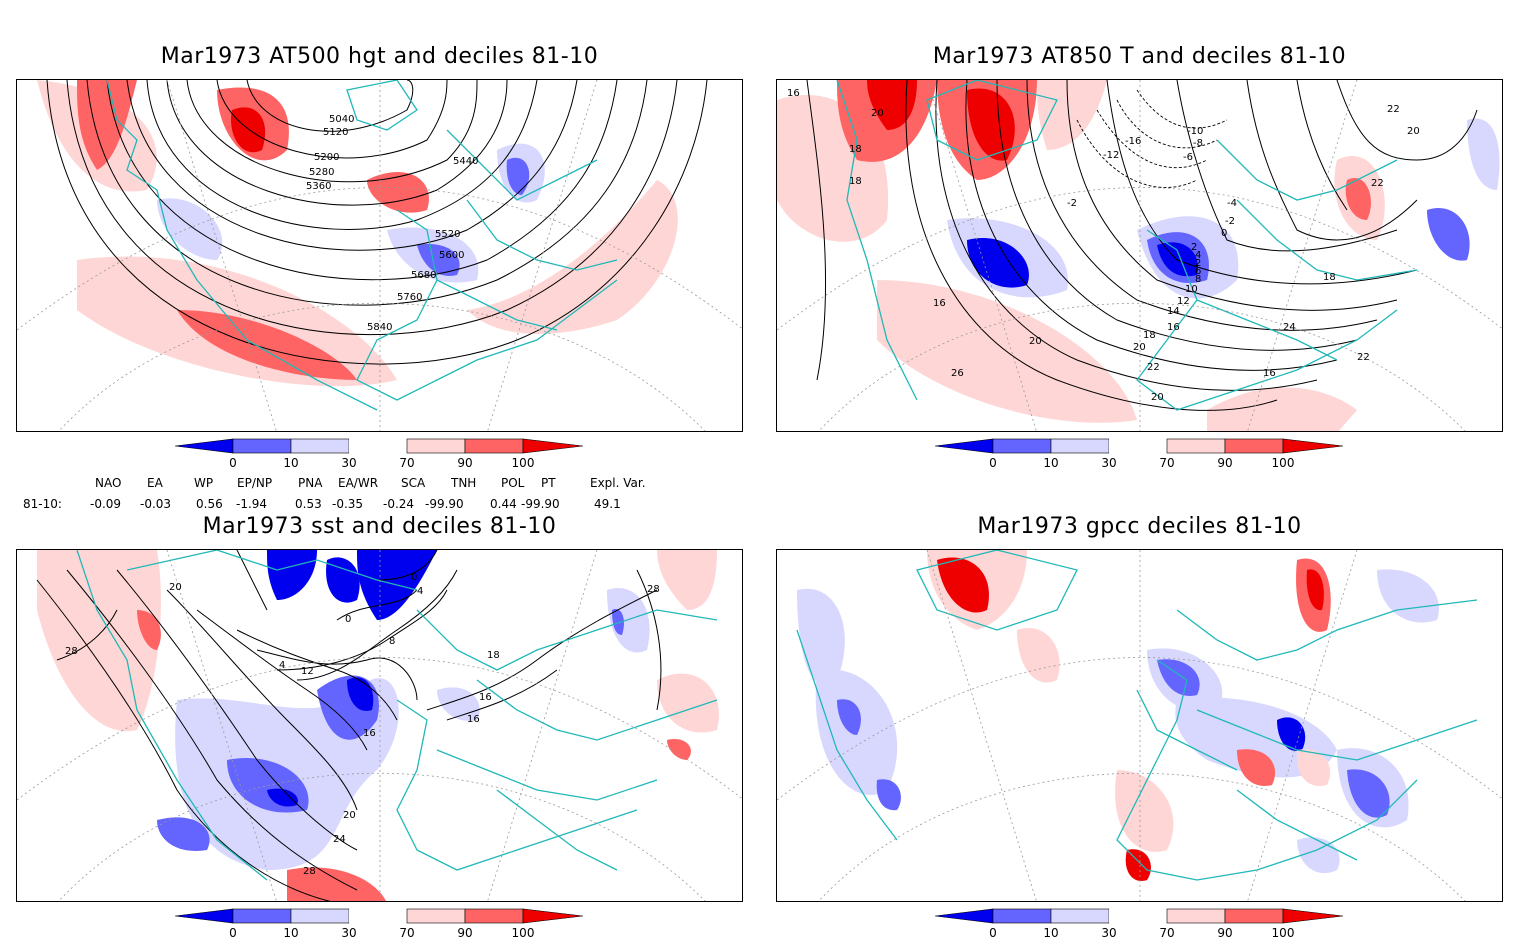 This screenshot has width=1520, height=940. What do you see at coordinates (42, 504) in the screenshot?
I see `index-row-label: 81-10:` at bounding box center [42, 504].